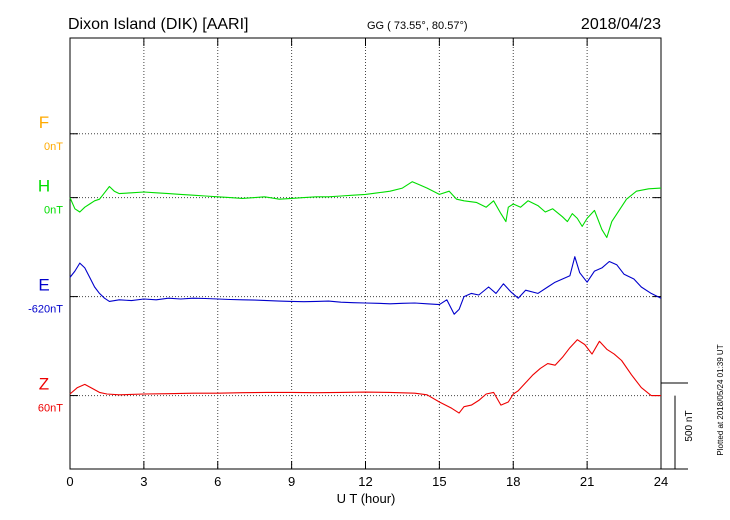 The height and width of the screenshot is (520, 730). What do you see at coordinates (513, 481) in the screenshot?
I see `x-tick-label: 18` at bounding box center [513, 481].